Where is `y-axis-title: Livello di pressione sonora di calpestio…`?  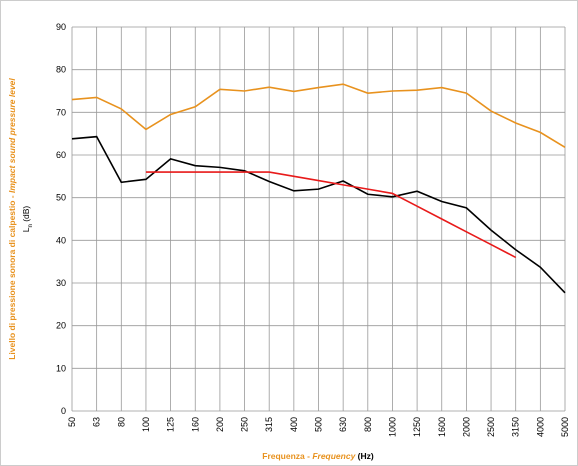
y-axis-title: Livello di pressione sonora di calpestio… is located at coordinates (12, 219).